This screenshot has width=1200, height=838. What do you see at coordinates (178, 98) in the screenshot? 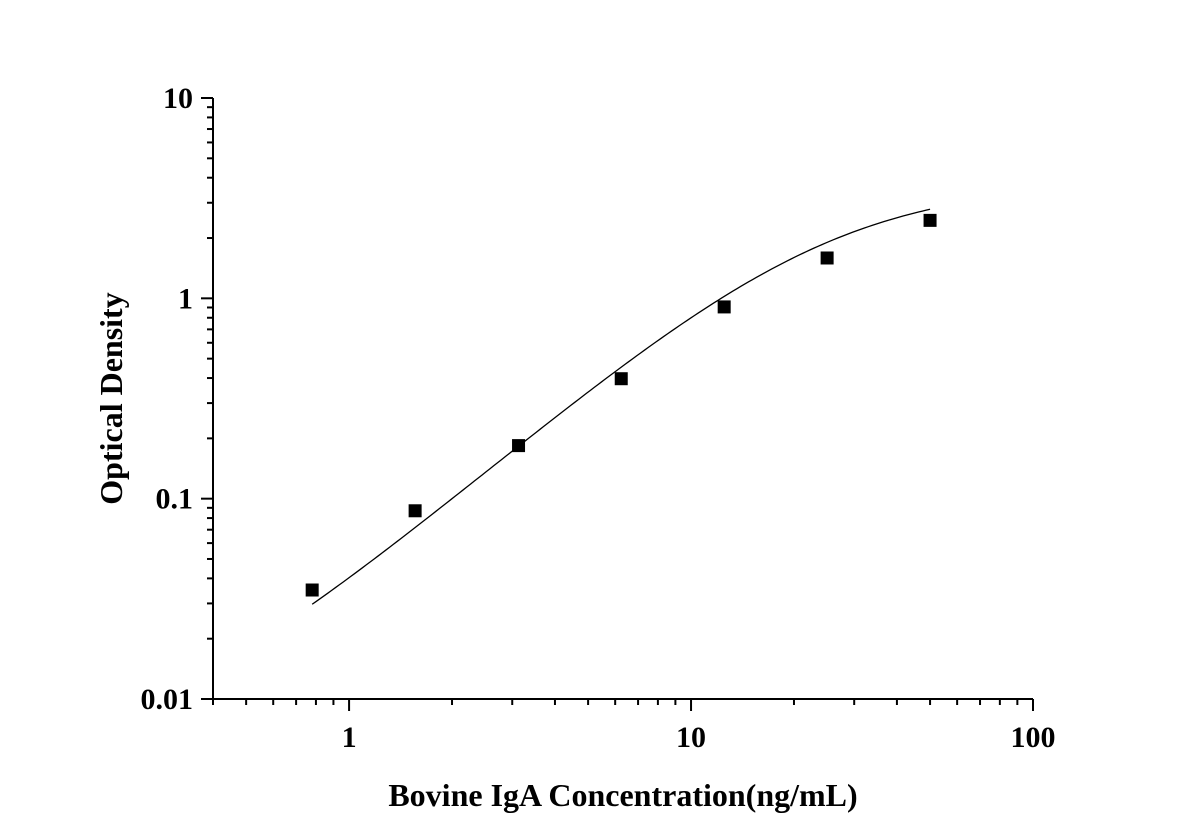
I see `y-tick-label: 10` at bounding box center [178, 98].